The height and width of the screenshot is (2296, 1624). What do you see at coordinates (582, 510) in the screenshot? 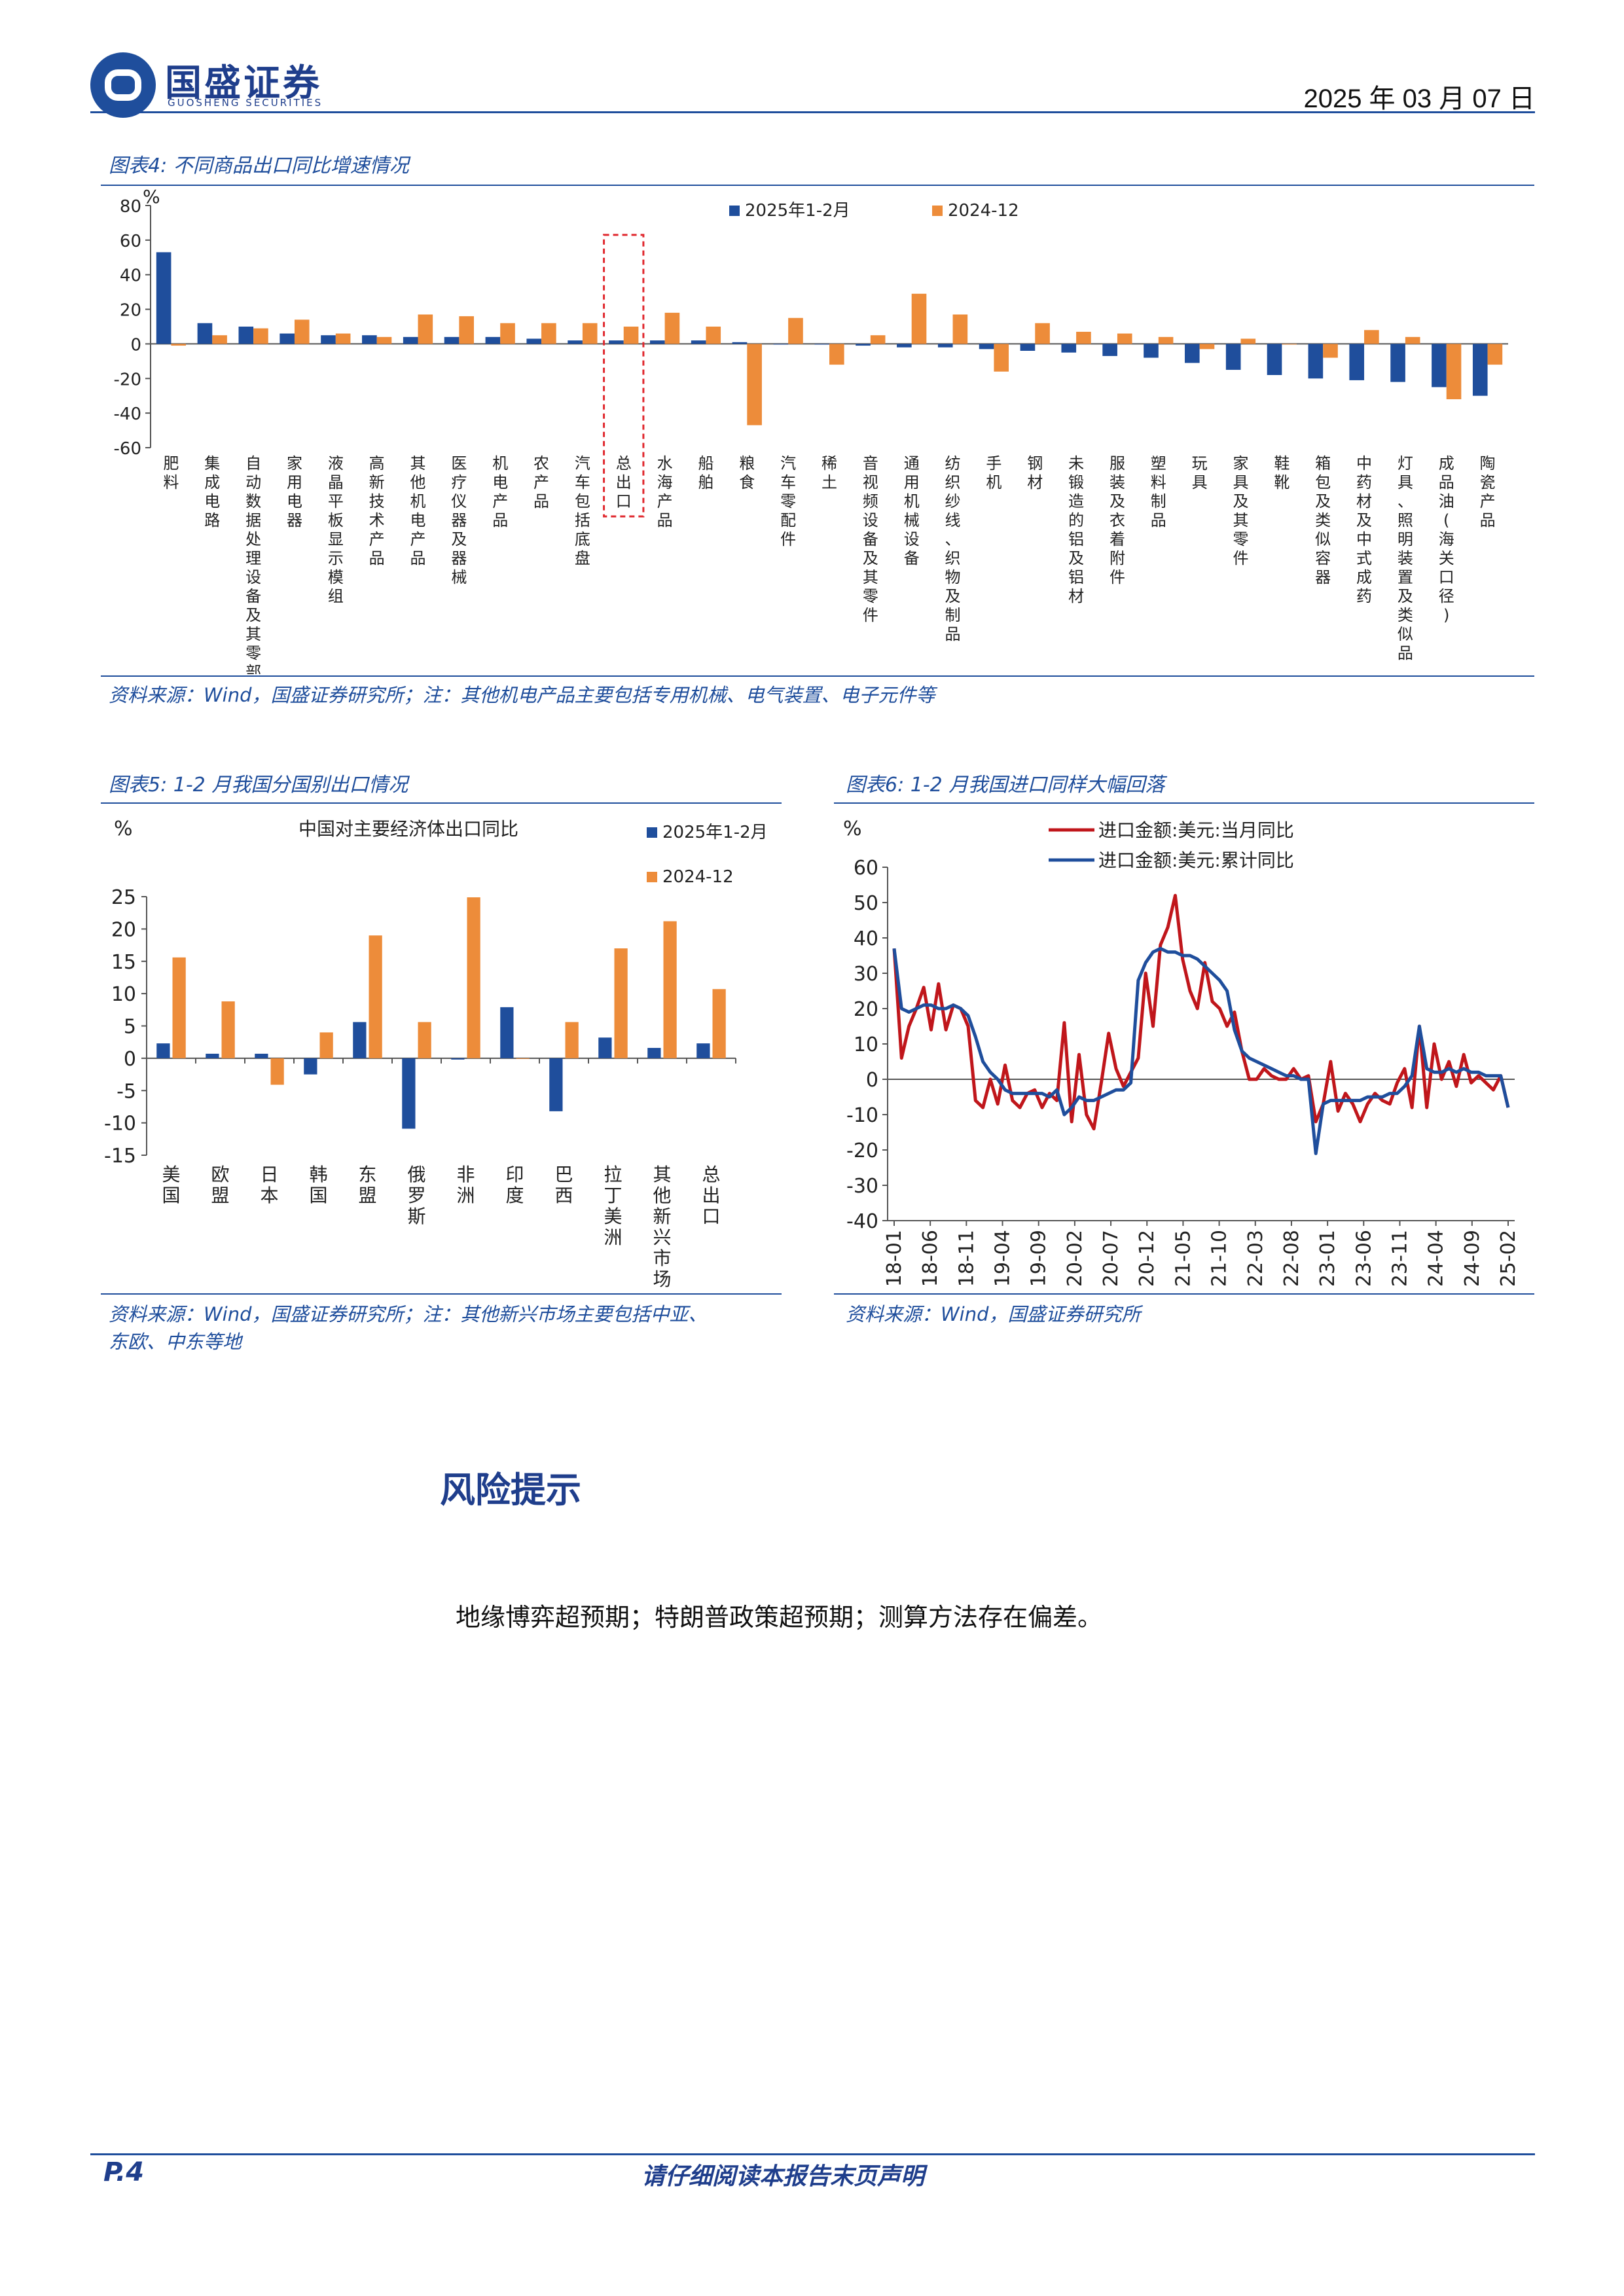
I see `x-category-label: 汽车包括底盘` at bounding box center [582, 510].